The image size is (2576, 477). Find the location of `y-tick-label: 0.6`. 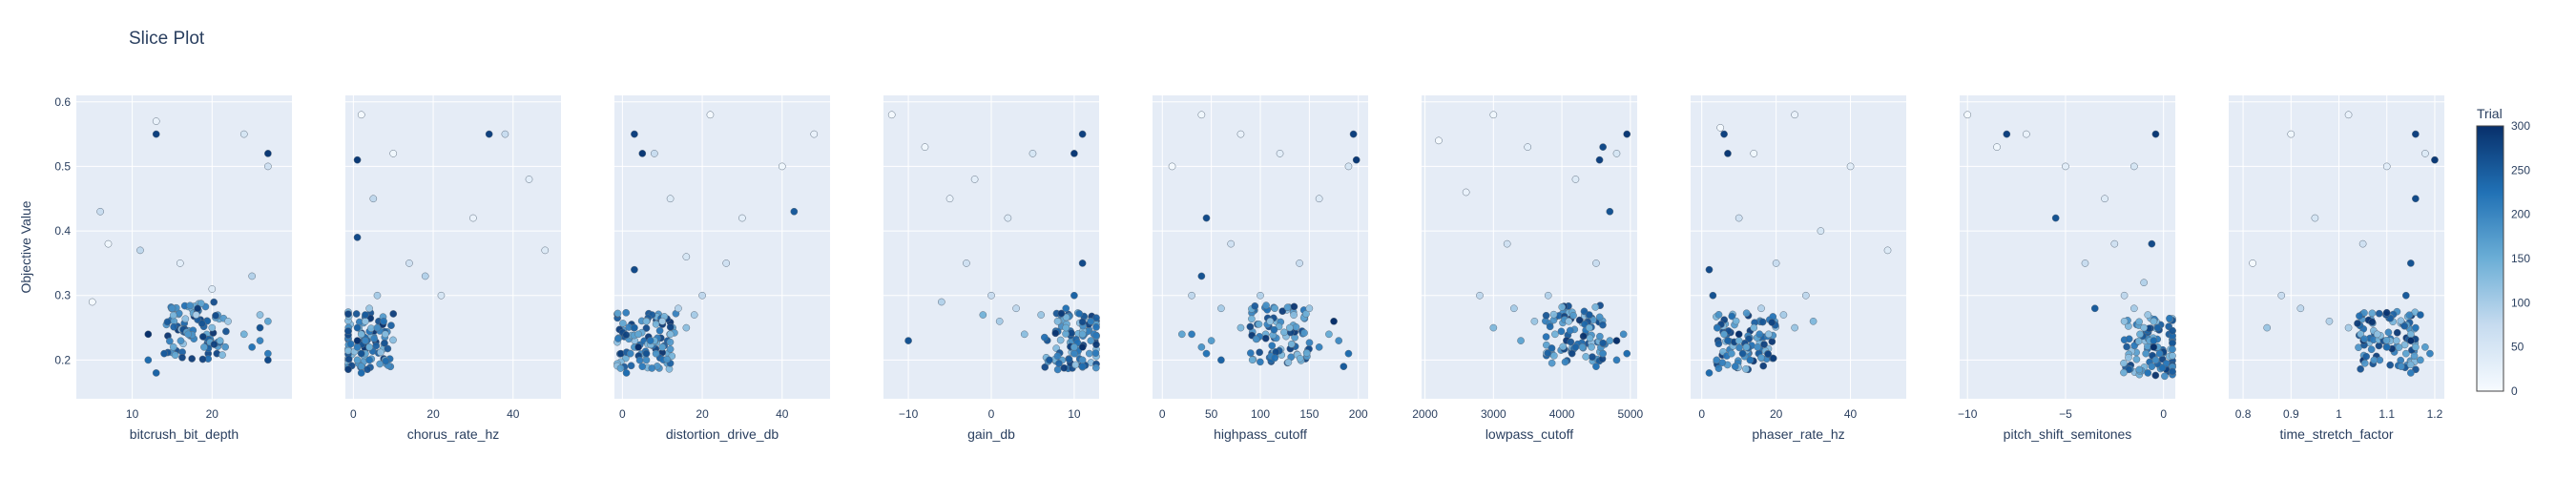

y-tick-label: 0.6 is located at coordinates (62, 102).